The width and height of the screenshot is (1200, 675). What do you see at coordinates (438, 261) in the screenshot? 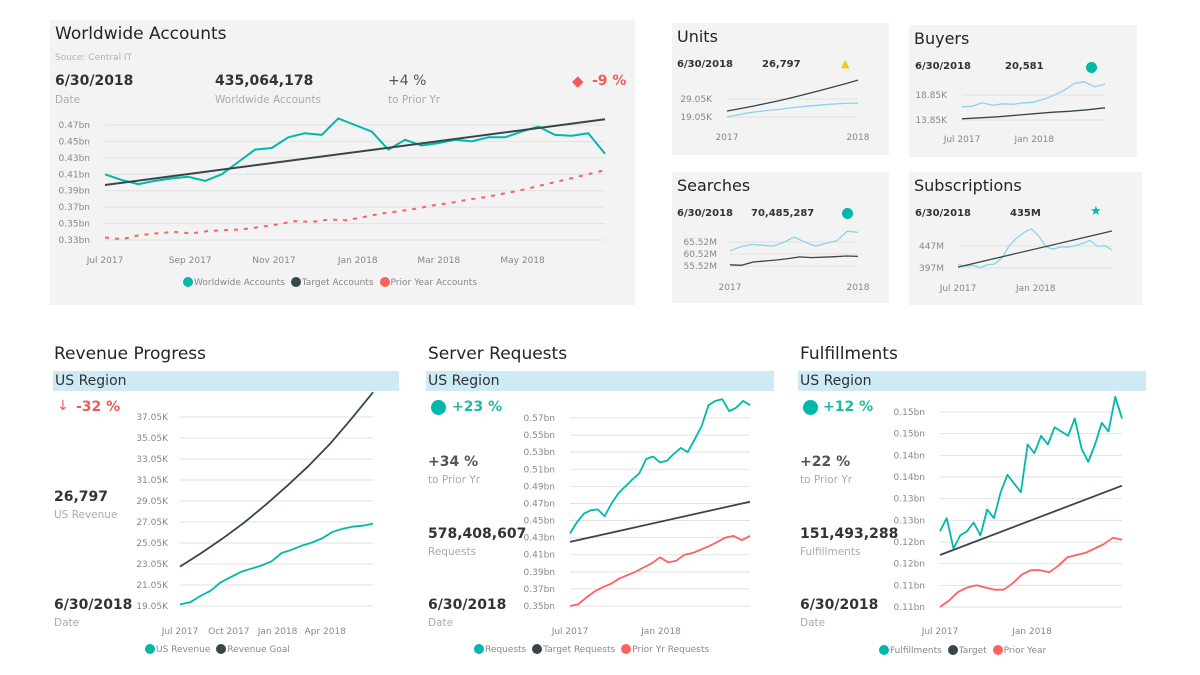
I see `x-tick-label: Mar 2018` at bounding box center [438, 261].